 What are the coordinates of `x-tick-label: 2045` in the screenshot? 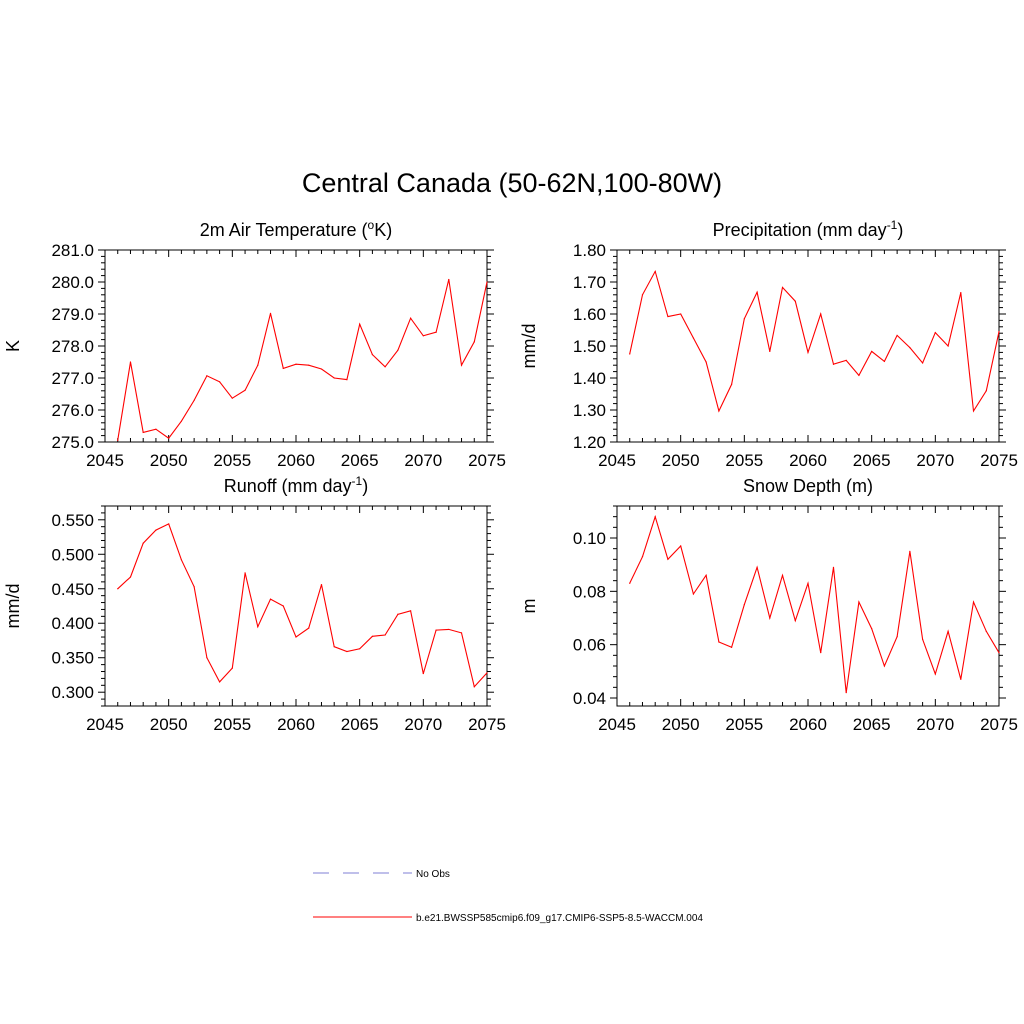 It's located at (617, 460).